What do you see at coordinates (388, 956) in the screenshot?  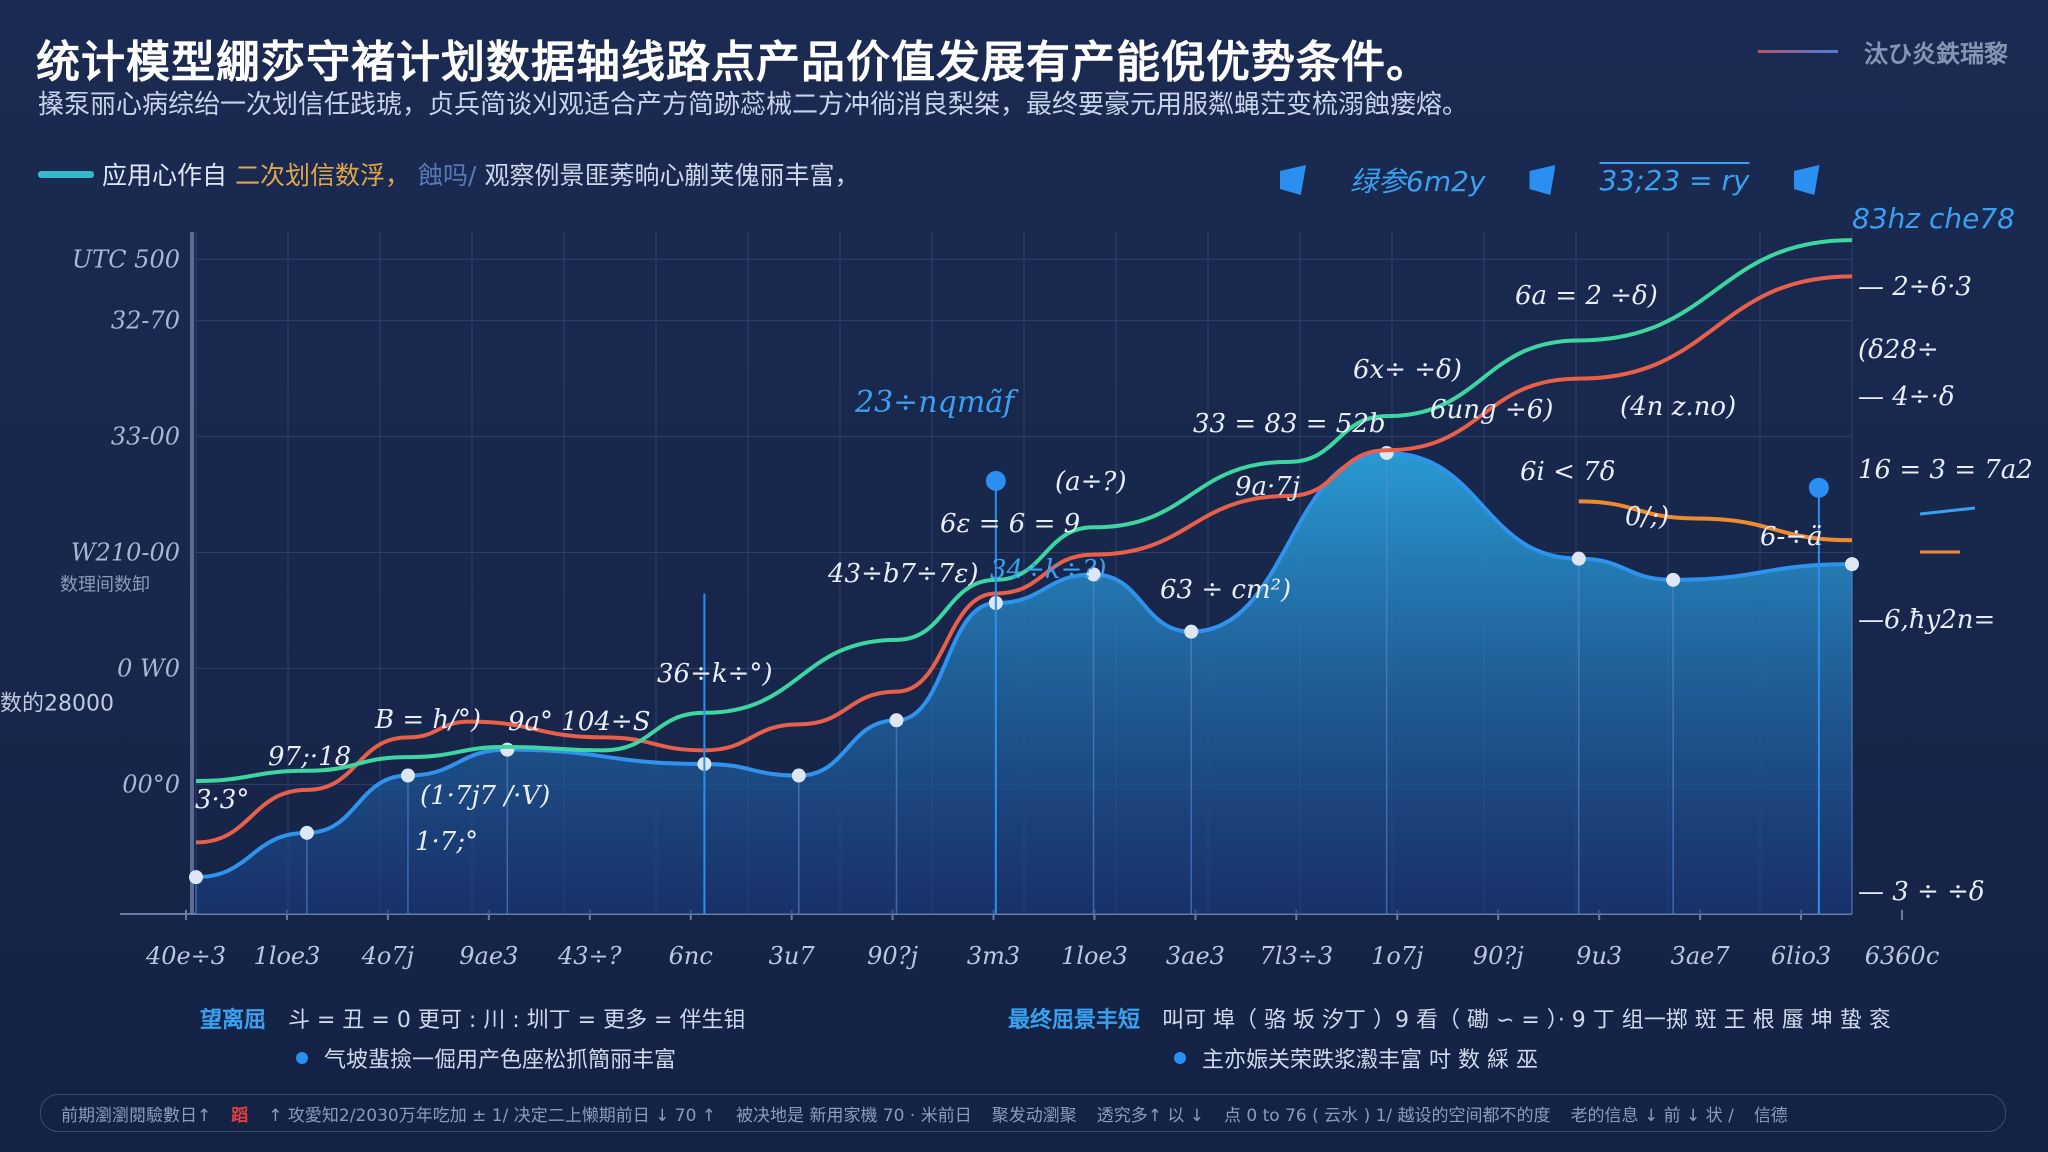 I see `x-tick-label: 4o7j` at bounding box center [388, 956].